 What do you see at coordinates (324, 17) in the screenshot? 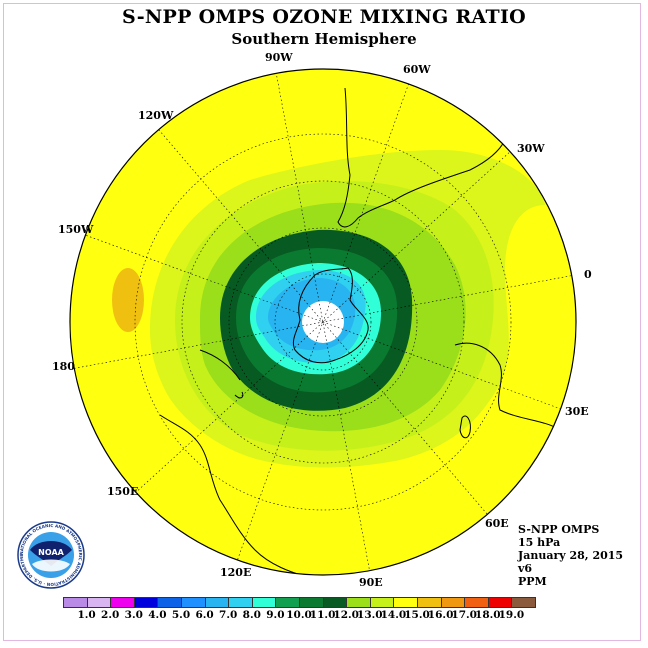
I see `map-title: S-NPP OMPS OZONE MIXING RATIO` at bounding box center [324, 17].